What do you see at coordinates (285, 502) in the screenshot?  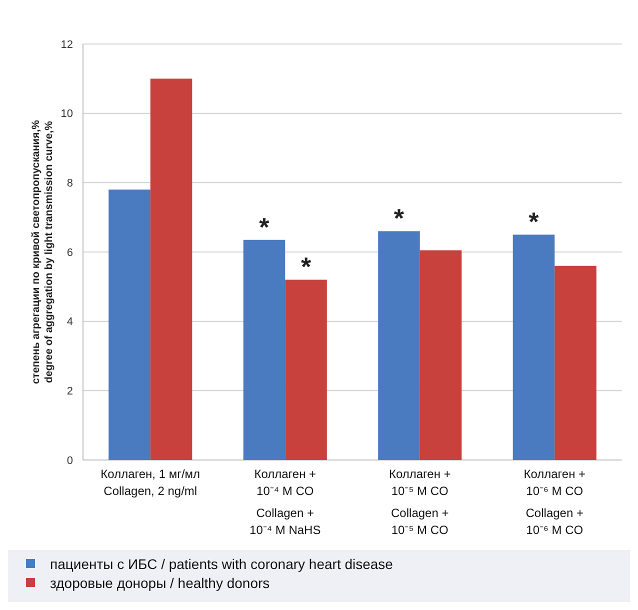 I see `x-tick-label: Коллаген + 10⁻⁴ M CO Collagen + 10⁻⁴ M NaHS` at bounding box center [285, 502].